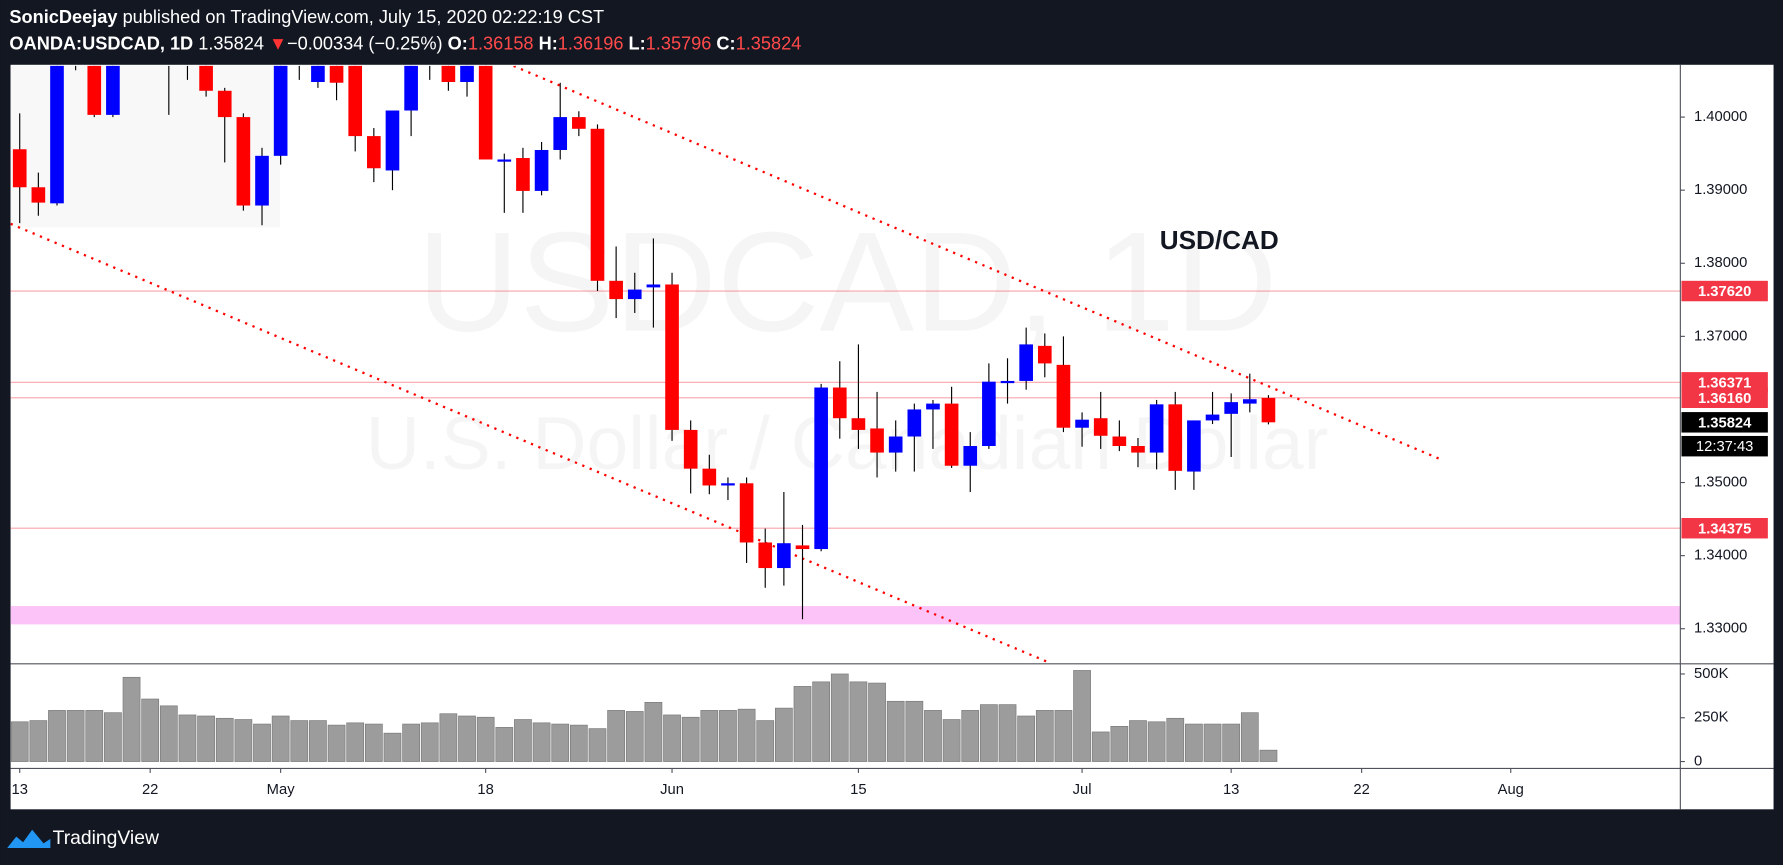  I want to click on countdown: 12:37:43, so click(1724, 447).